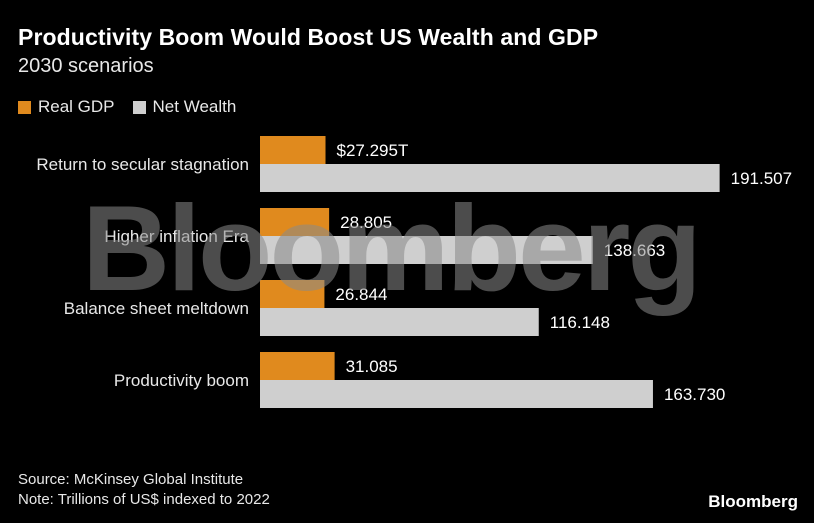 The width and height of the screenshot is (814, 523). Describe the element at coordinates (156, 308) in the screenshot. I see `category-label: Balance sheet meltdown` at that location.